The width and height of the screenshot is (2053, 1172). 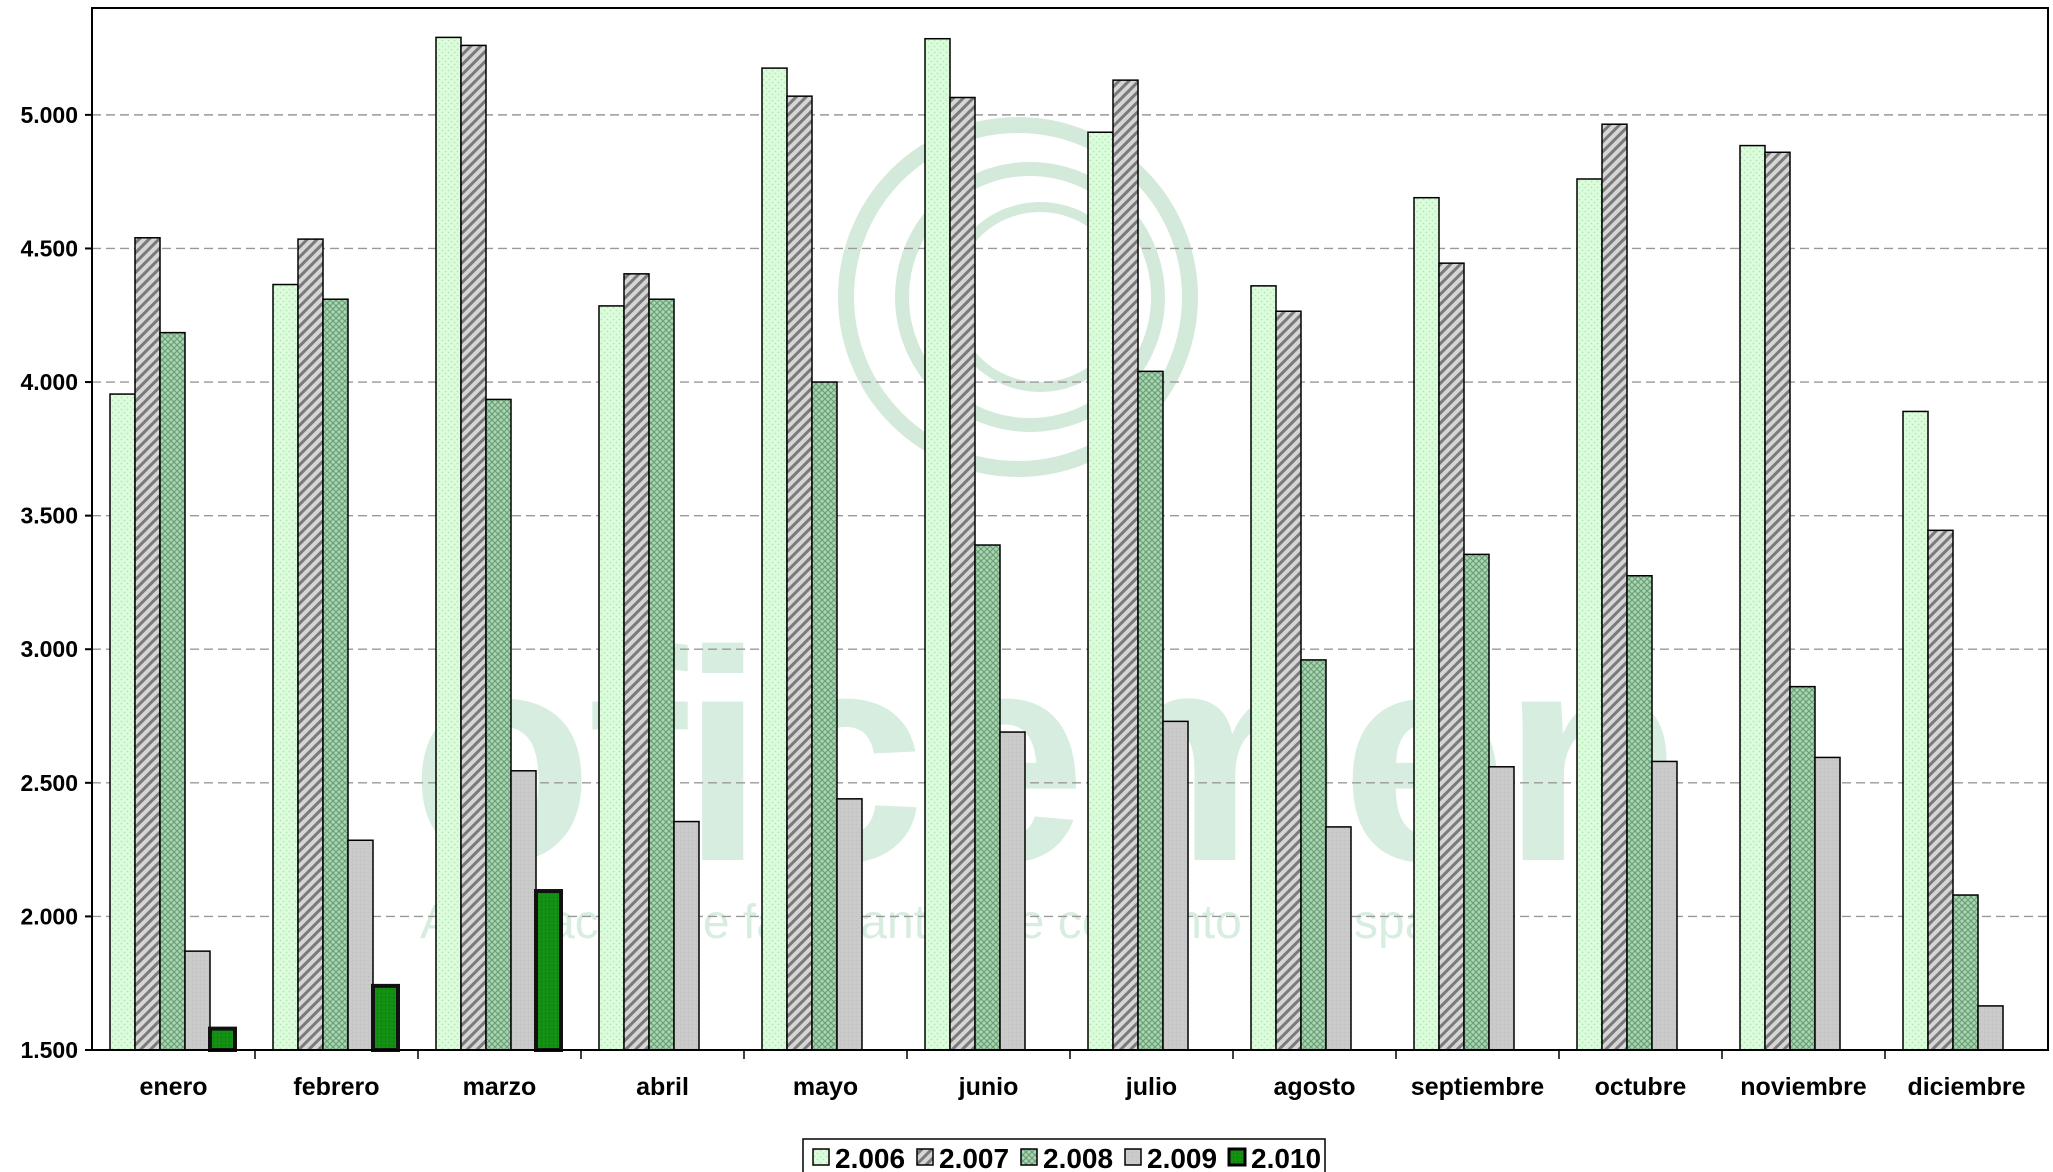 I want to click on bar-2006-septiembre, so click(x=1426, y=623).